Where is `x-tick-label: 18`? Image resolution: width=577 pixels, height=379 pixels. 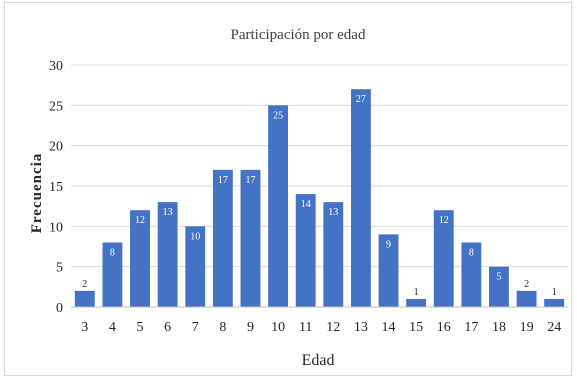
x-tick-label: 18 is located at coordinates (499, 327).